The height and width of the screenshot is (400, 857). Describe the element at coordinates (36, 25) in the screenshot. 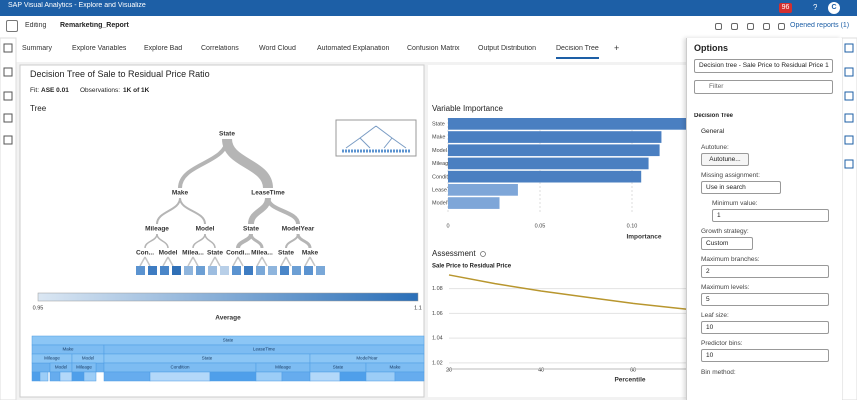

I see `mode-label: Editing` at that location.